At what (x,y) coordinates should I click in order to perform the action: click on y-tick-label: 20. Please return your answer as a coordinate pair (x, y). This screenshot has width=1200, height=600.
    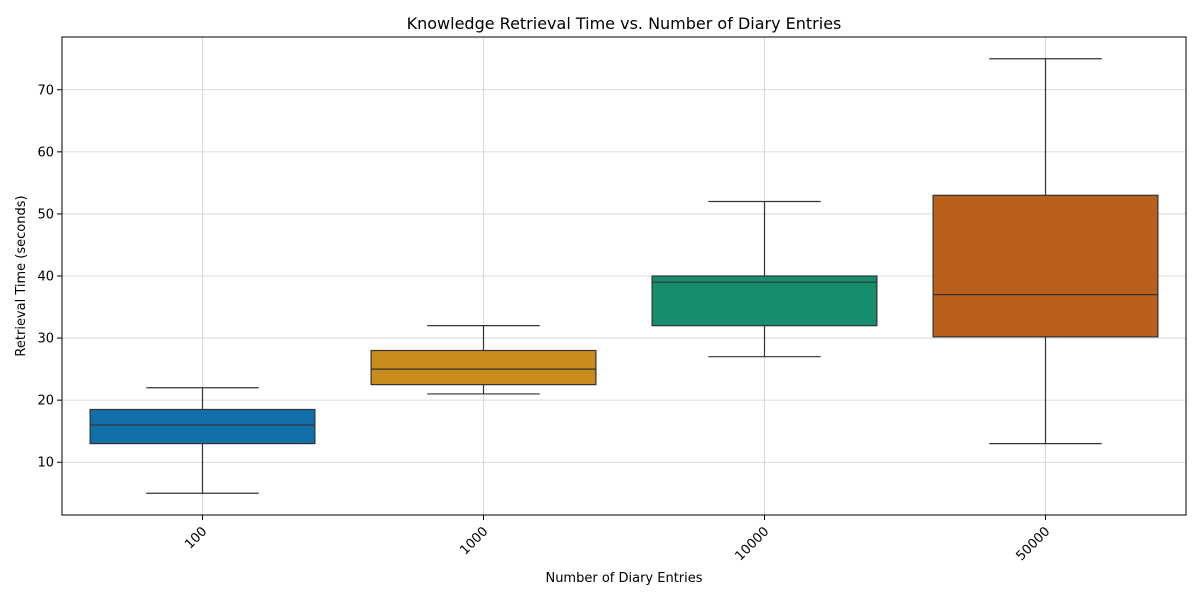
    Looking at the image, I should click on (45, 401).